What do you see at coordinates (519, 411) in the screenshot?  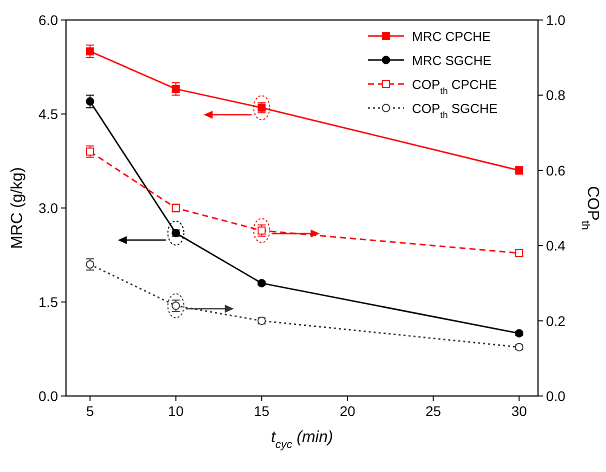 I see `x-tick-label: 30` at bounding box center [519, 411].